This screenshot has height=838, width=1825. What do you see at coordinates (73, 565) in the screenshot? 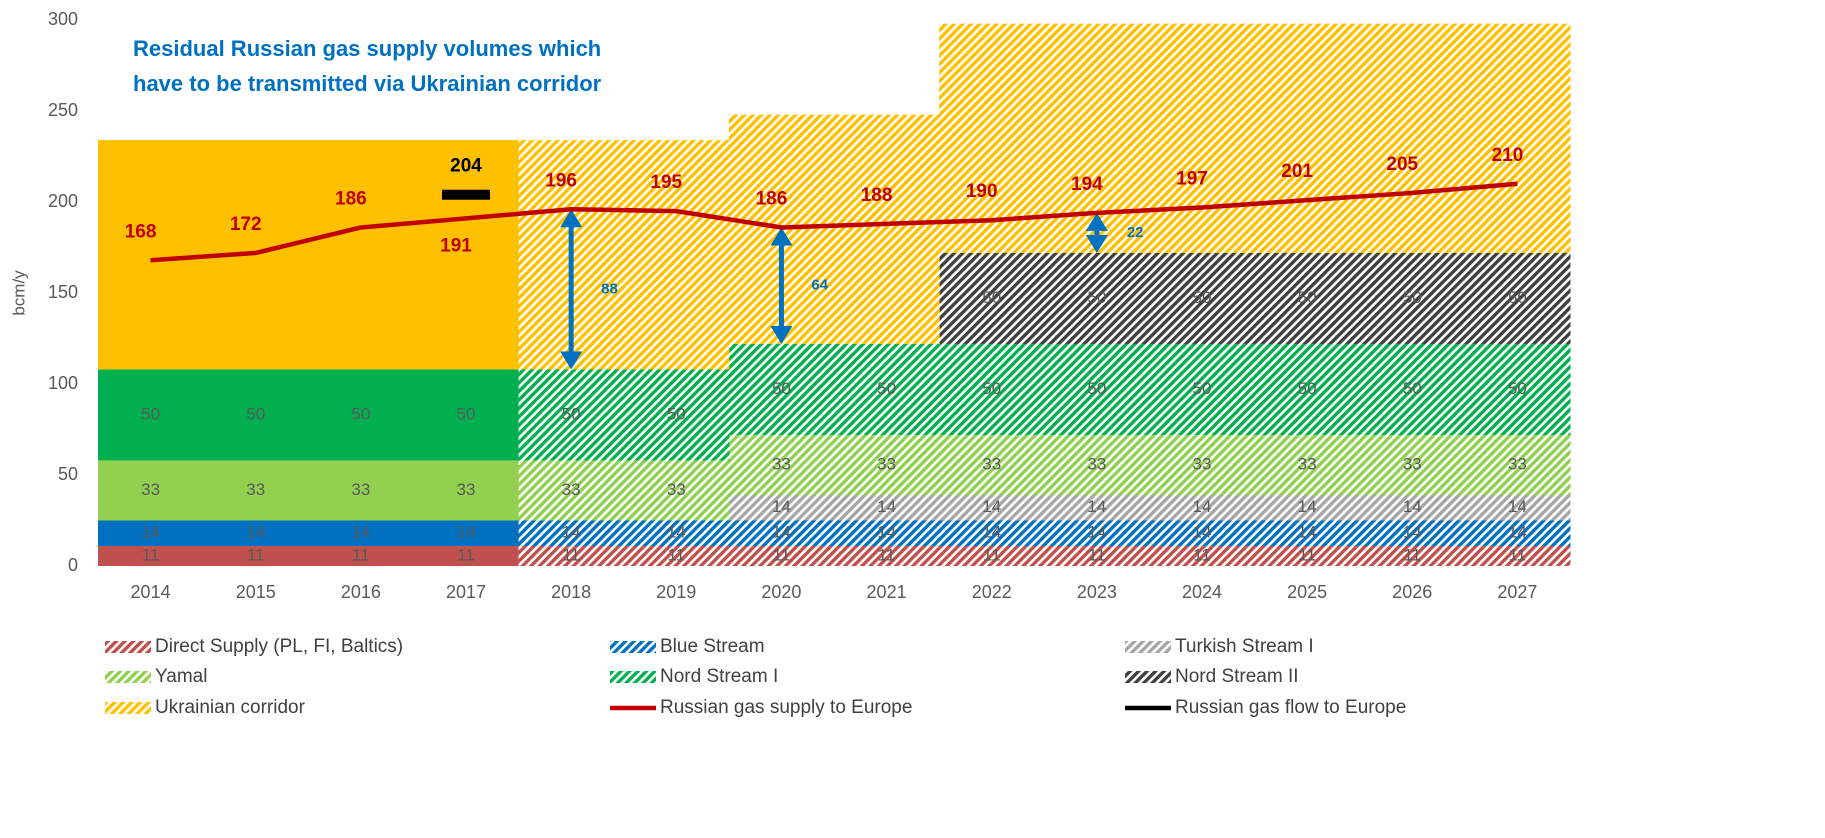
I see `y-tick-label: 0` at bounding box center [73, 565].